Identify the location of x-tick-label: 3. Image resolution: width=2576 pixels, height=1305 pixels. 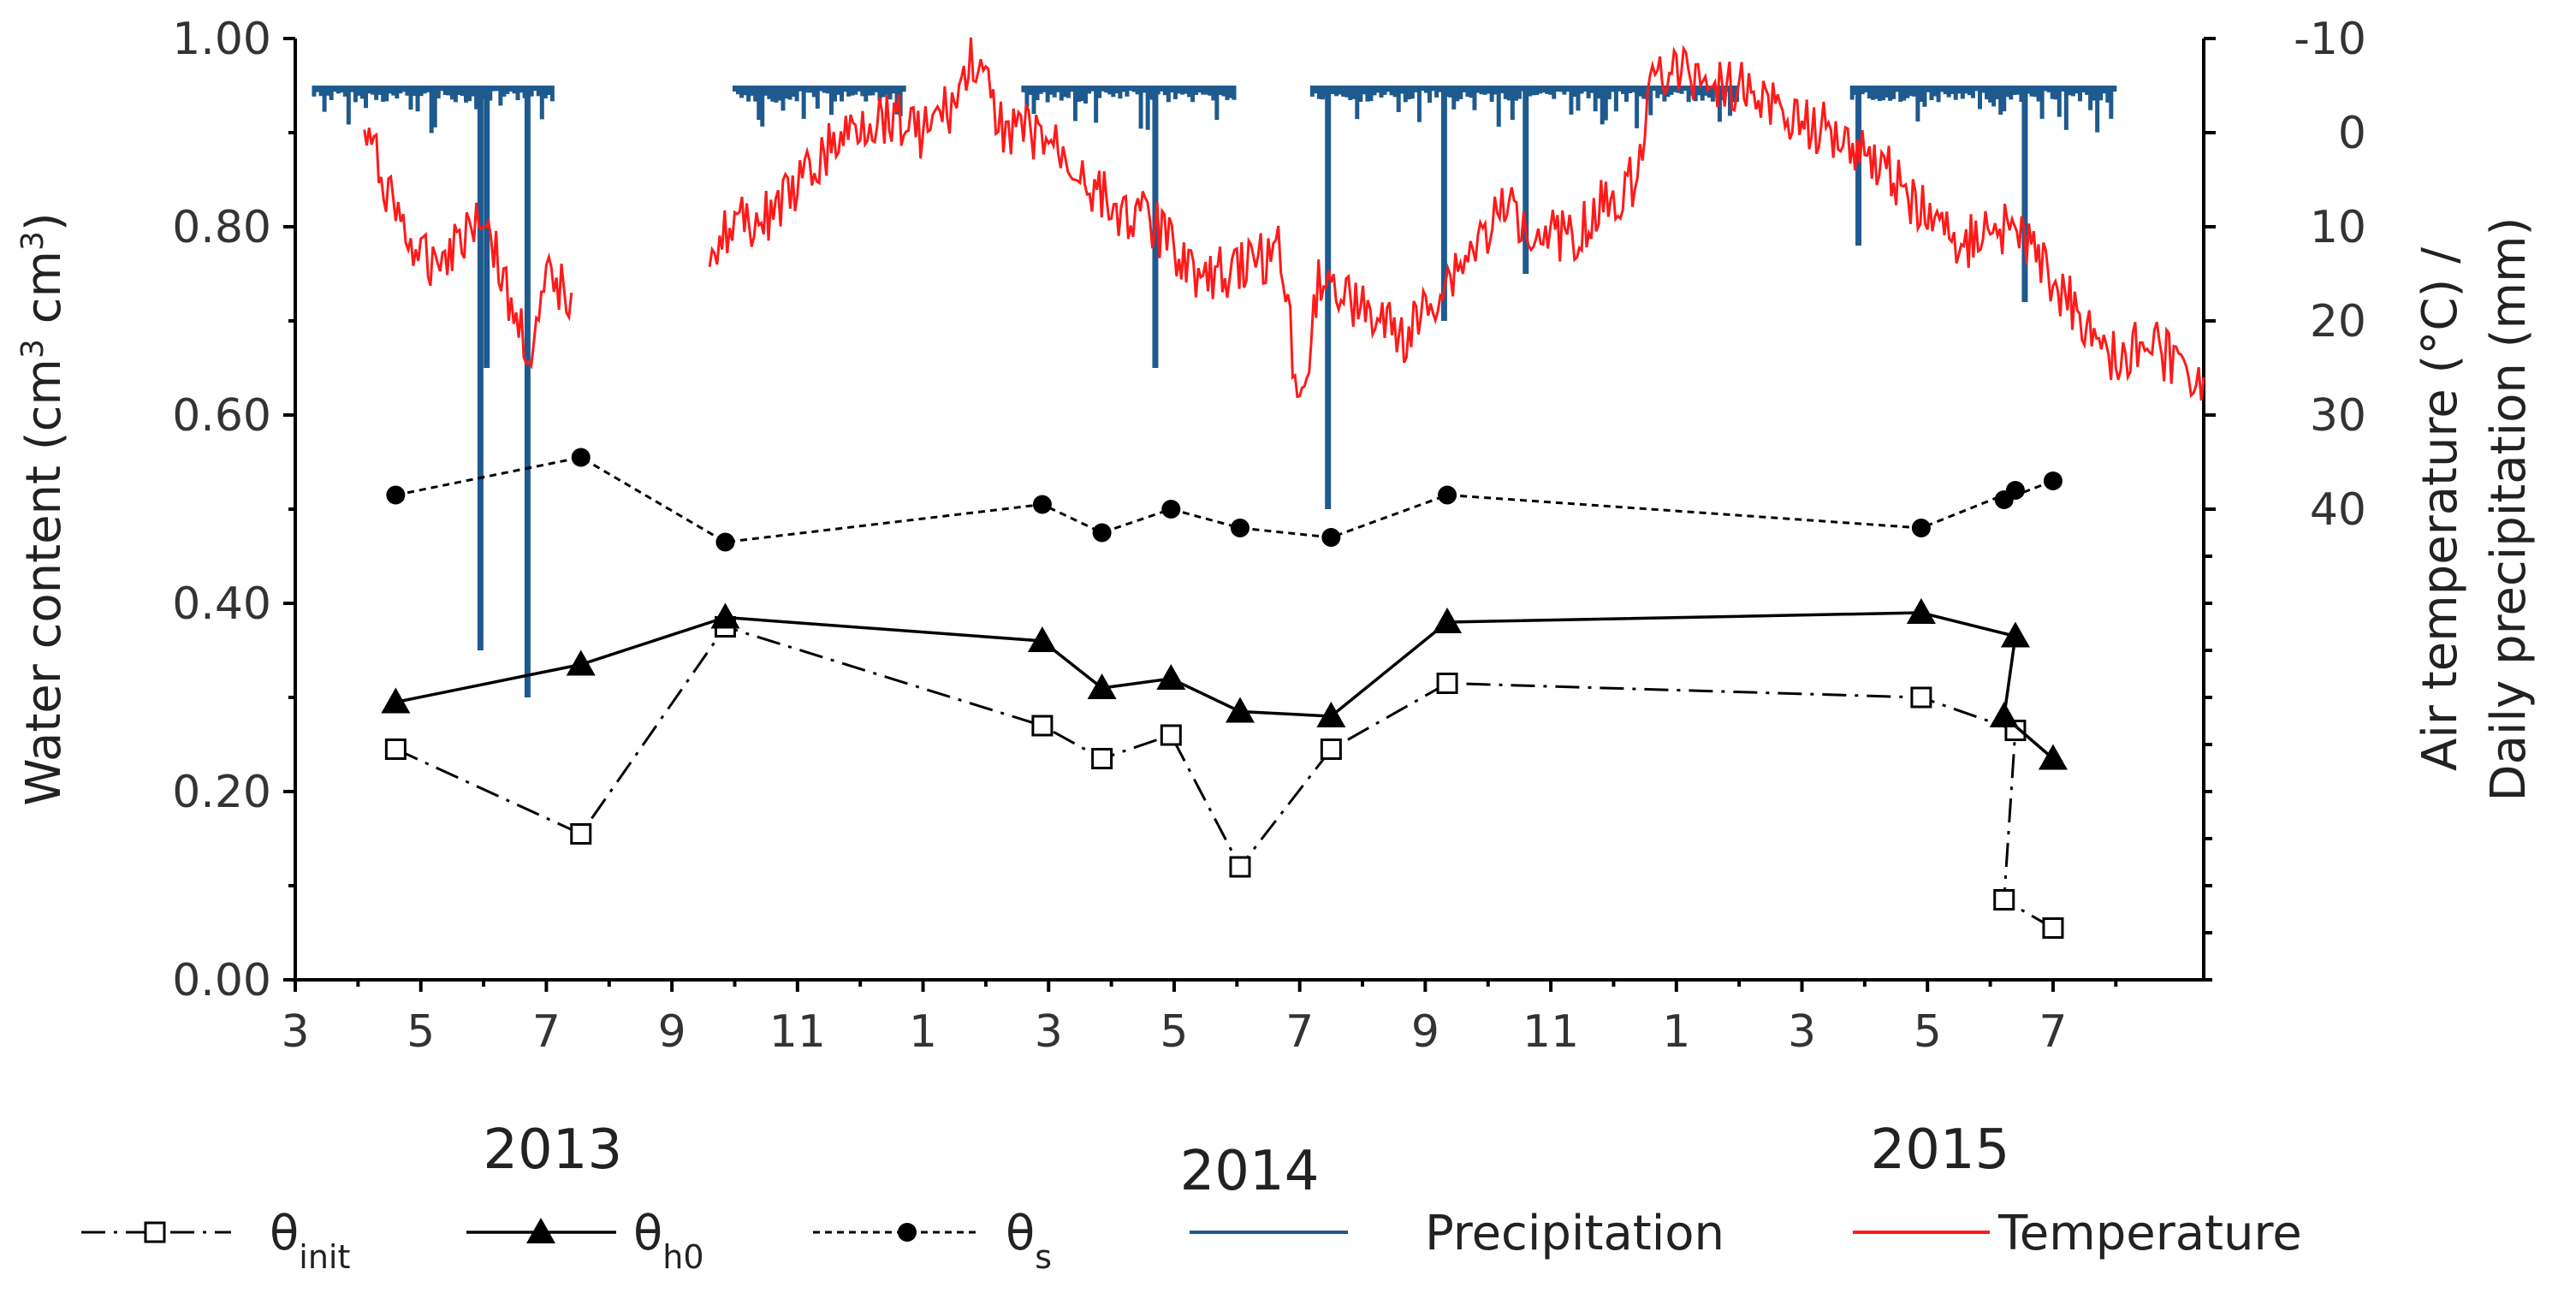
(1802, 1032).